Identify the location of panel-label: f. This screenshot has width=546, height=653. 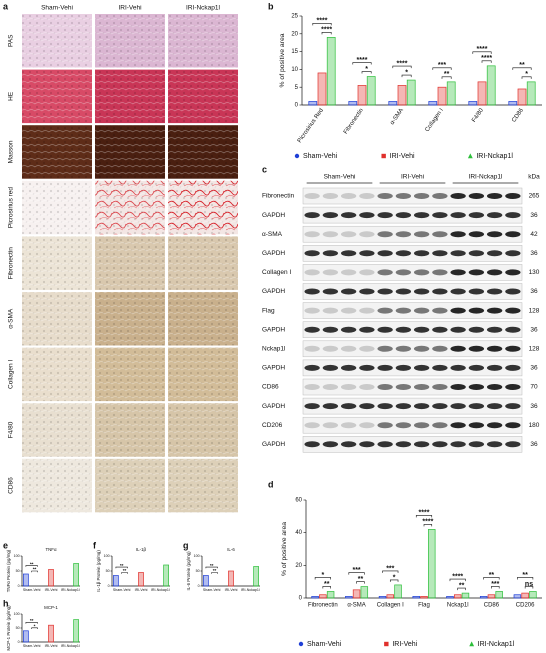
(95, 545).